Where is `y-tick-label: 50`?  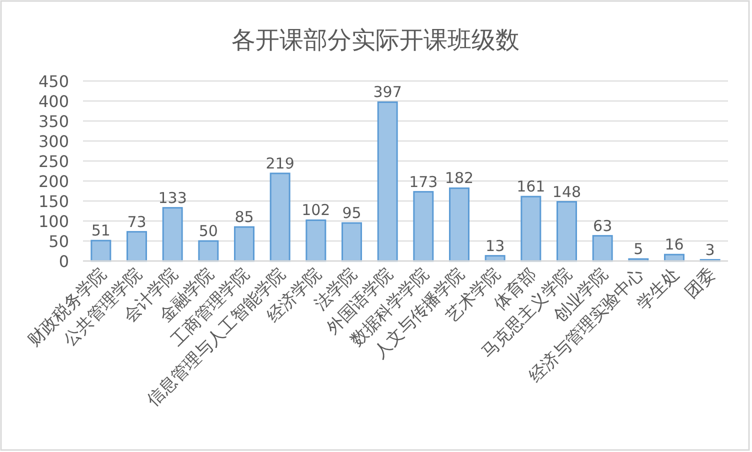 y-tick-label: 50 is located at coordinates (58, 241).